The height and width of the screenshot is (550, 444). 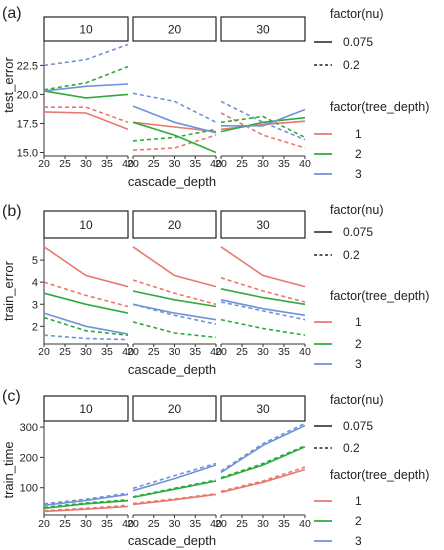 What do you see at coordinates (27, 95) in the screenshot?
I see `panel-a-ytick-label: 20.0` at bounding box center [27, 95].